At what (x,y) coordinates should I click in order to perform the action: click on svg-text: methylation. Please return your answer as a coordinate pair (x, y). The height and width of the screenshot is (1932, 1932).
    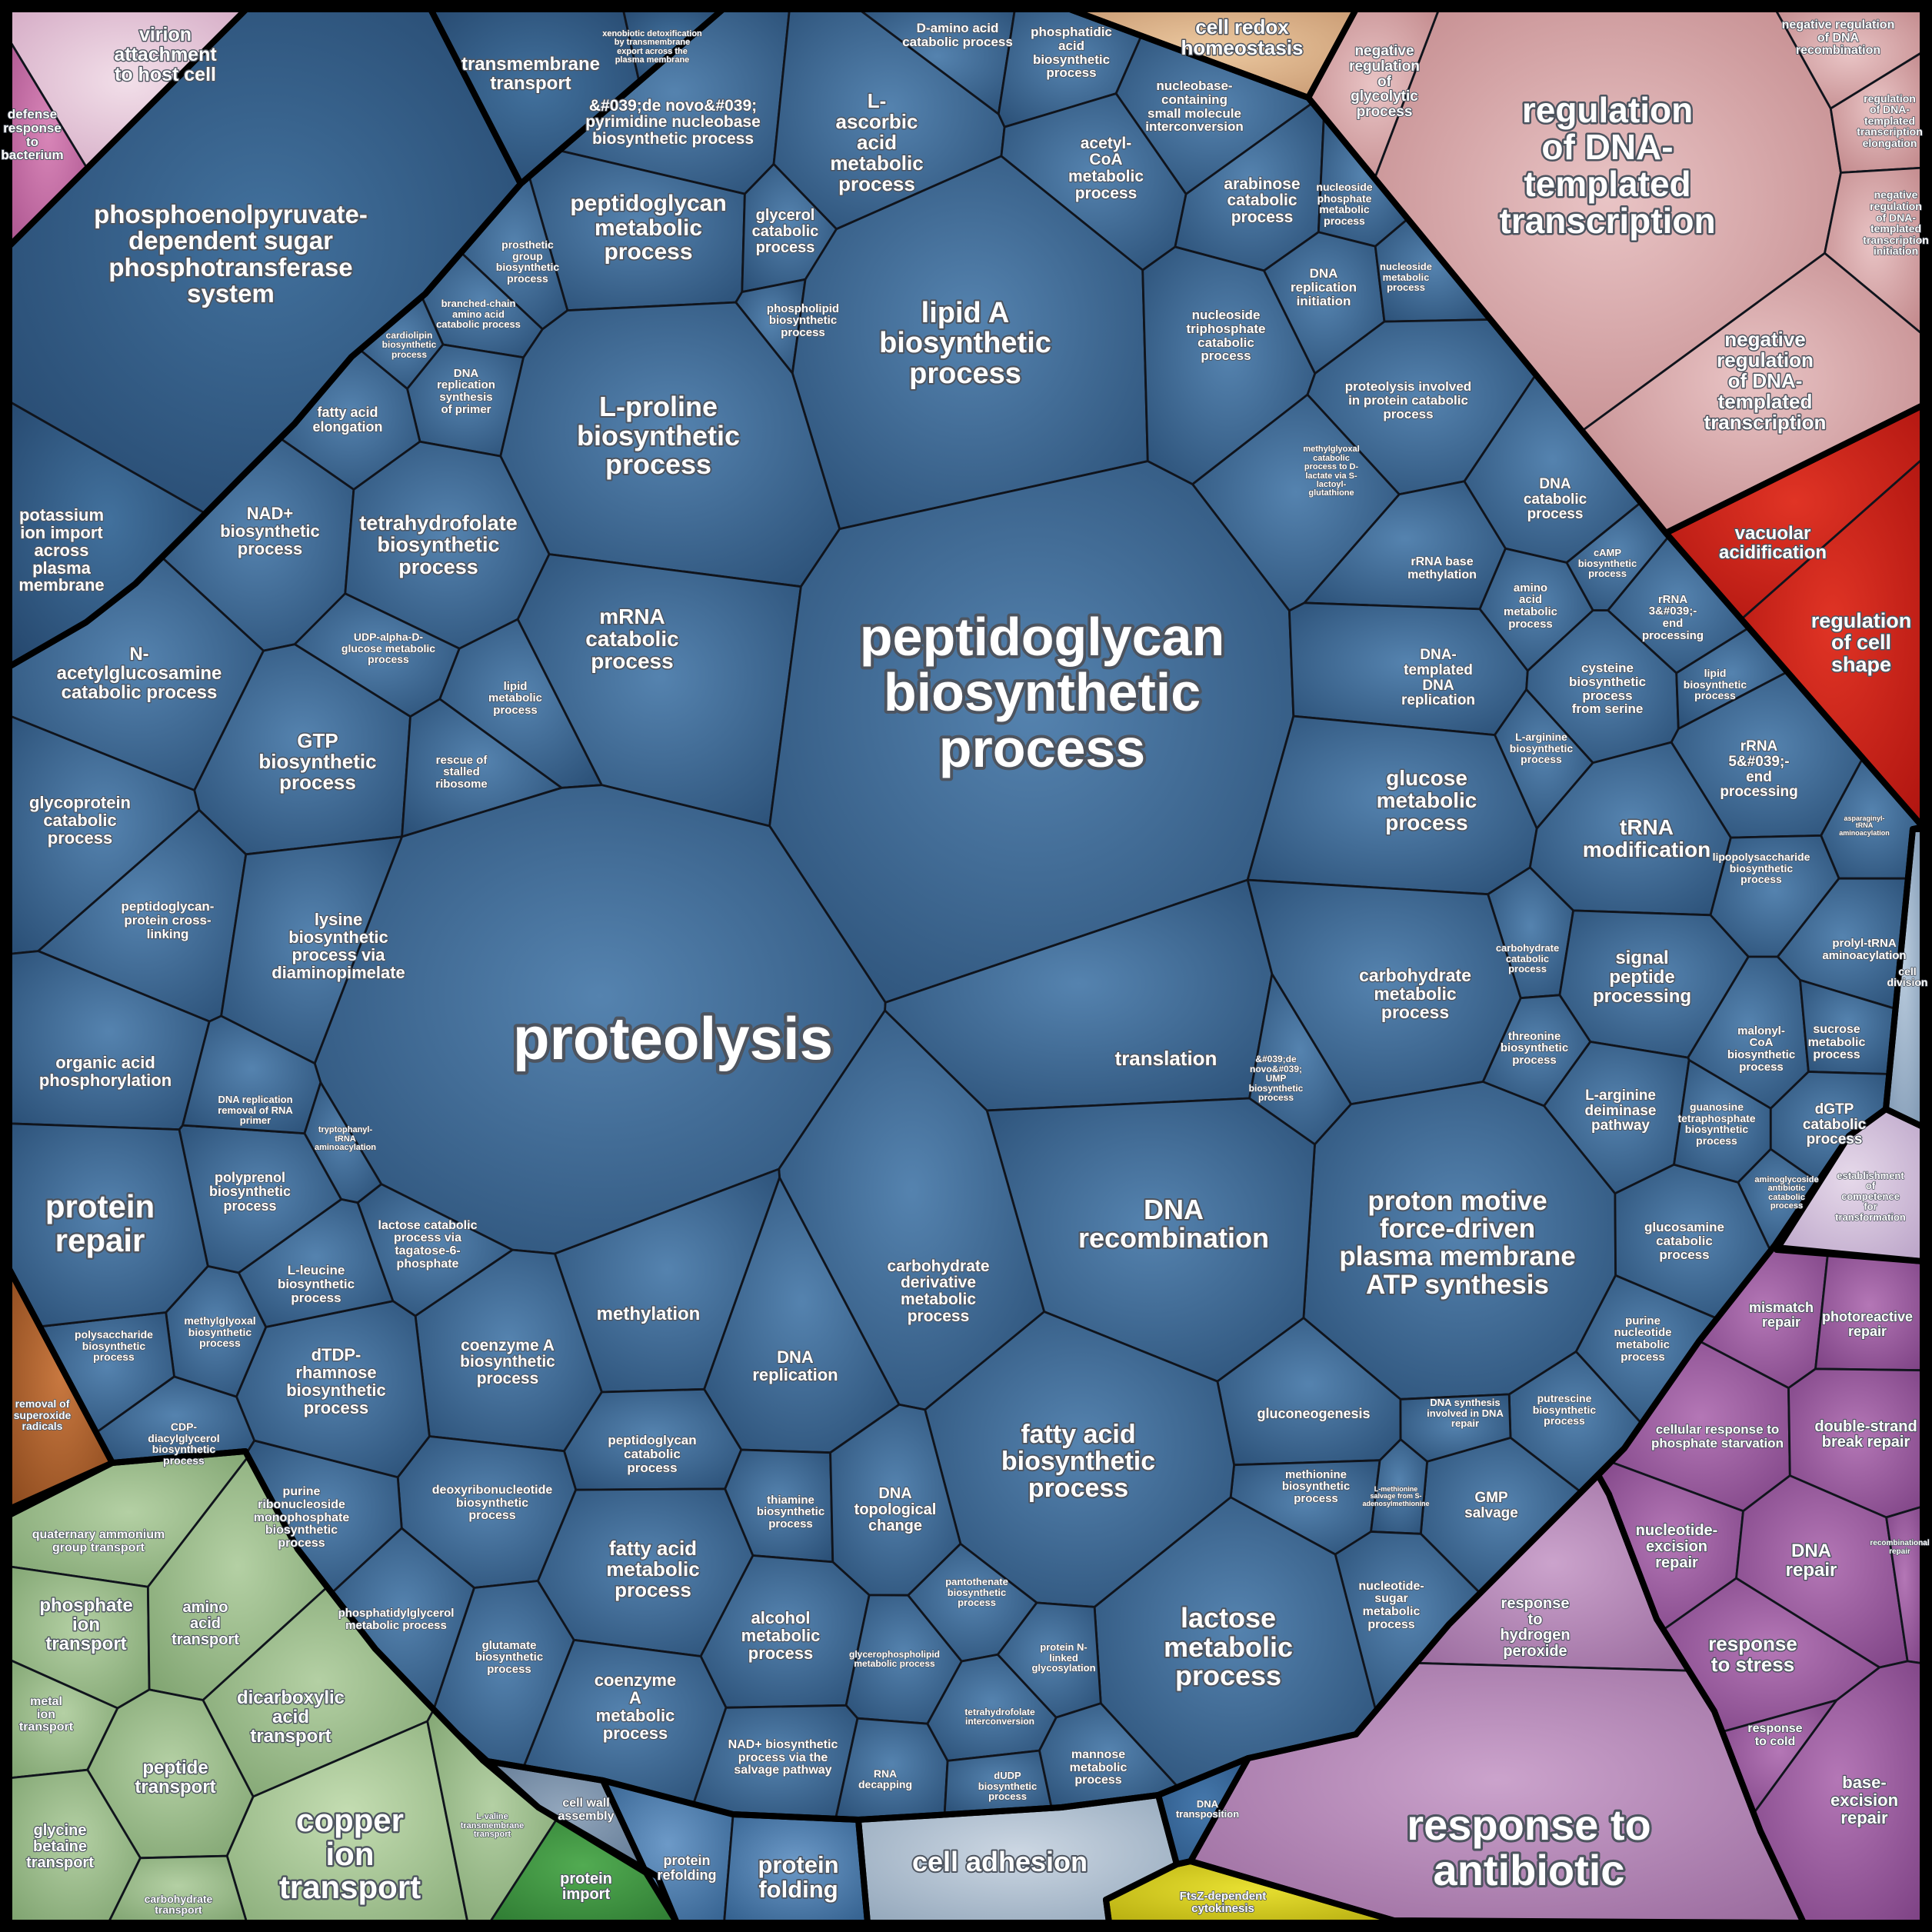
    Looking at the image, I should click on (649, 1314).